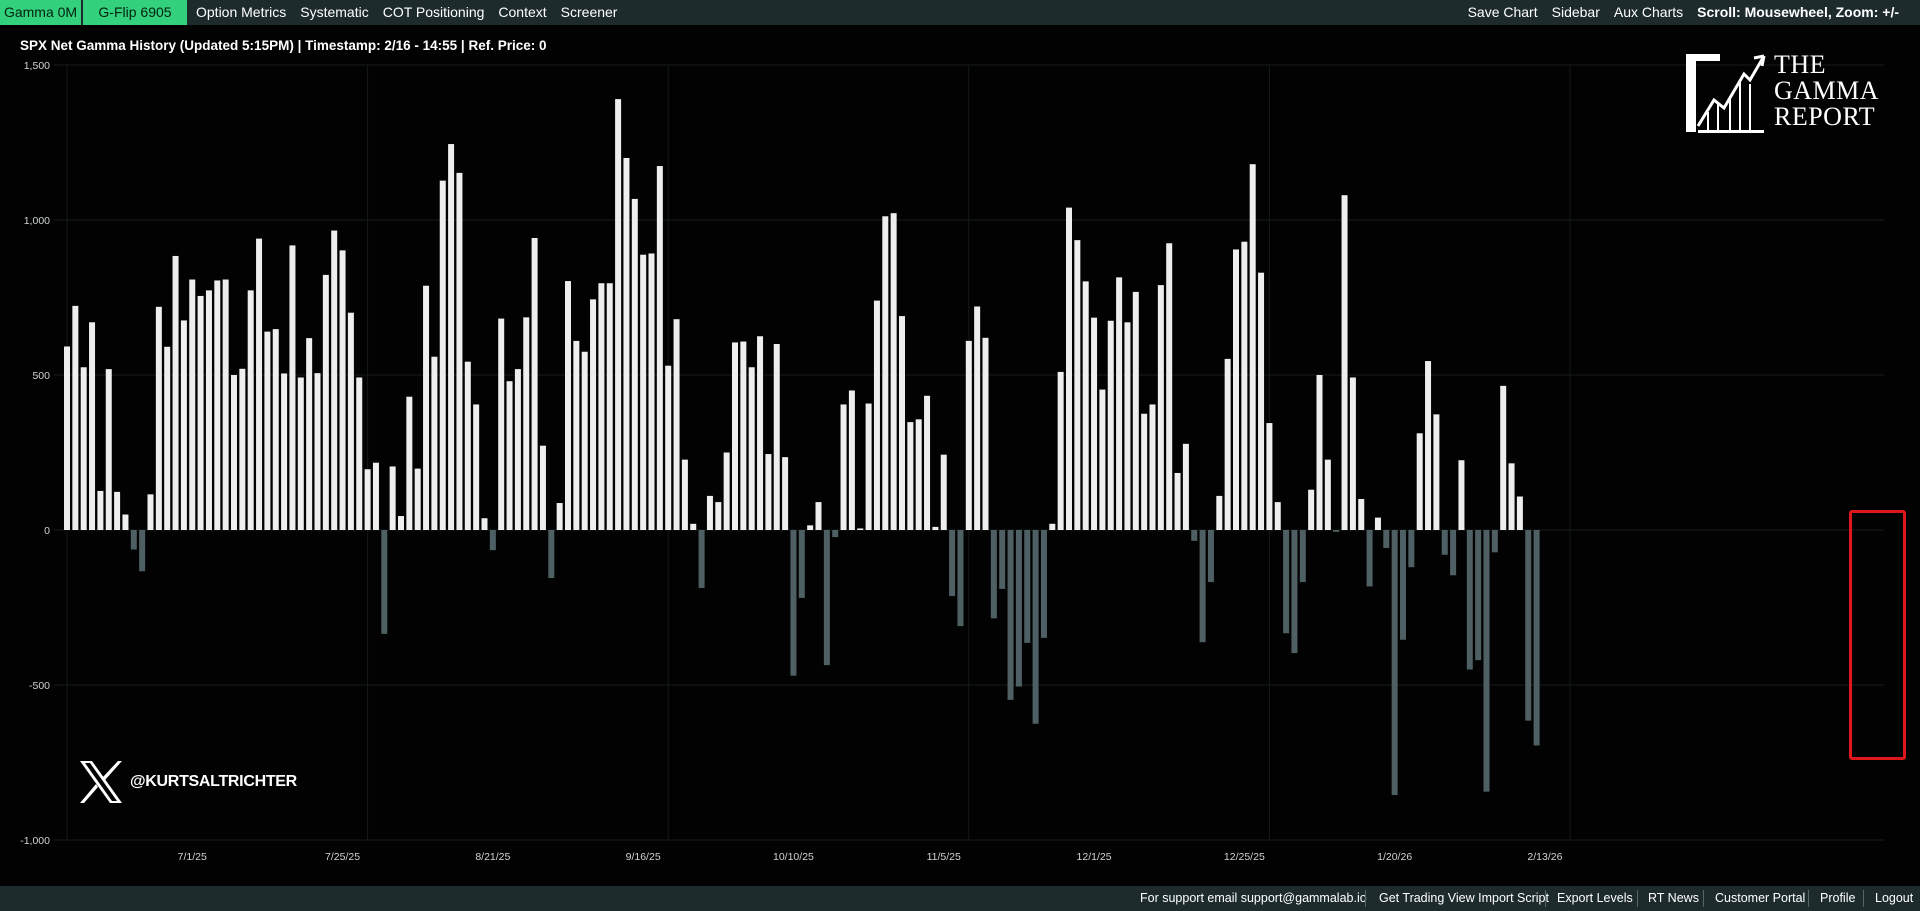 The image size is (1920, 911). I want to click on support-email-text: For support email support@gammalab.io, so click(1253, 898).